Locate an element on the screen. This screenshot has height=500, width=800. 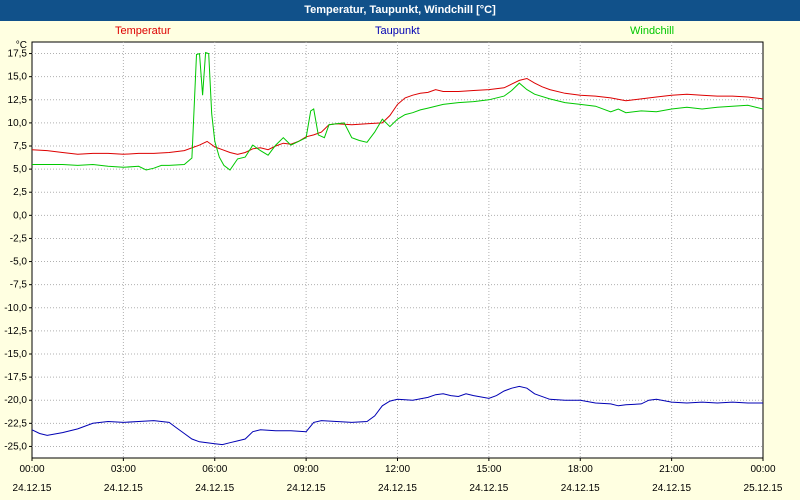
window-title: Temperatur, Taupunkt, Windchill [°C] is located at coordinates (400, 10).